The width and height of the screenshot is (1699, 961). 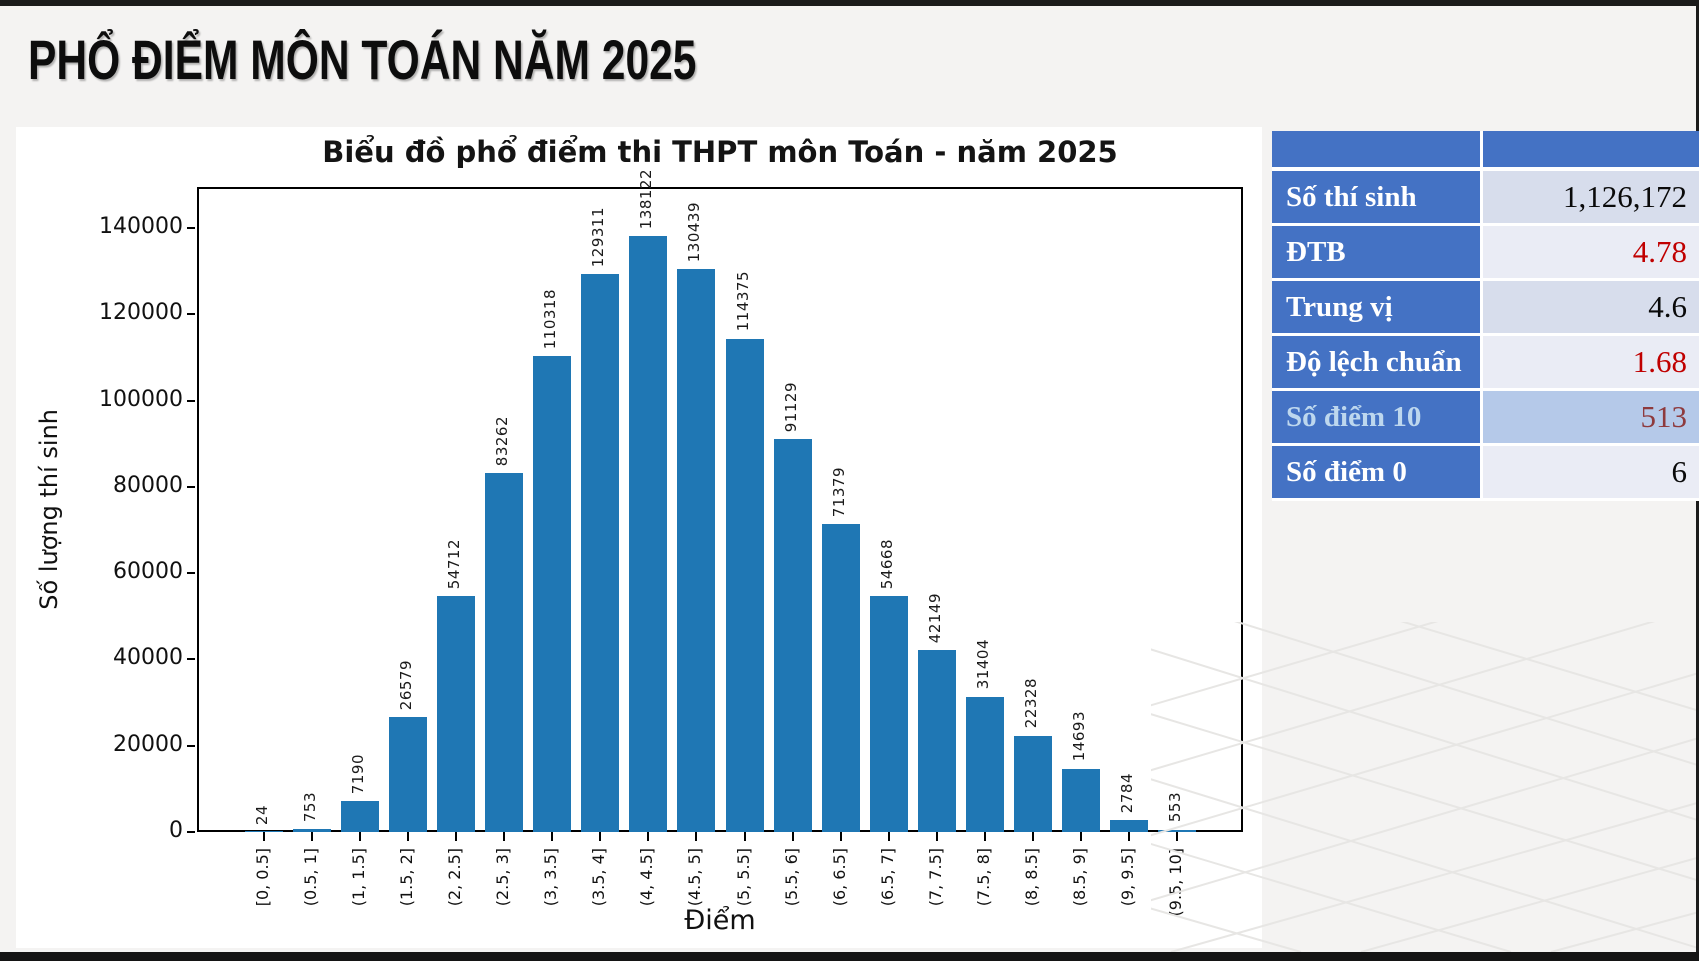 What do you see at coordinates (407, 877) in the screenshot?
I see `x-tick-label: (1.5, 2]` at bounding box center [407, 877].